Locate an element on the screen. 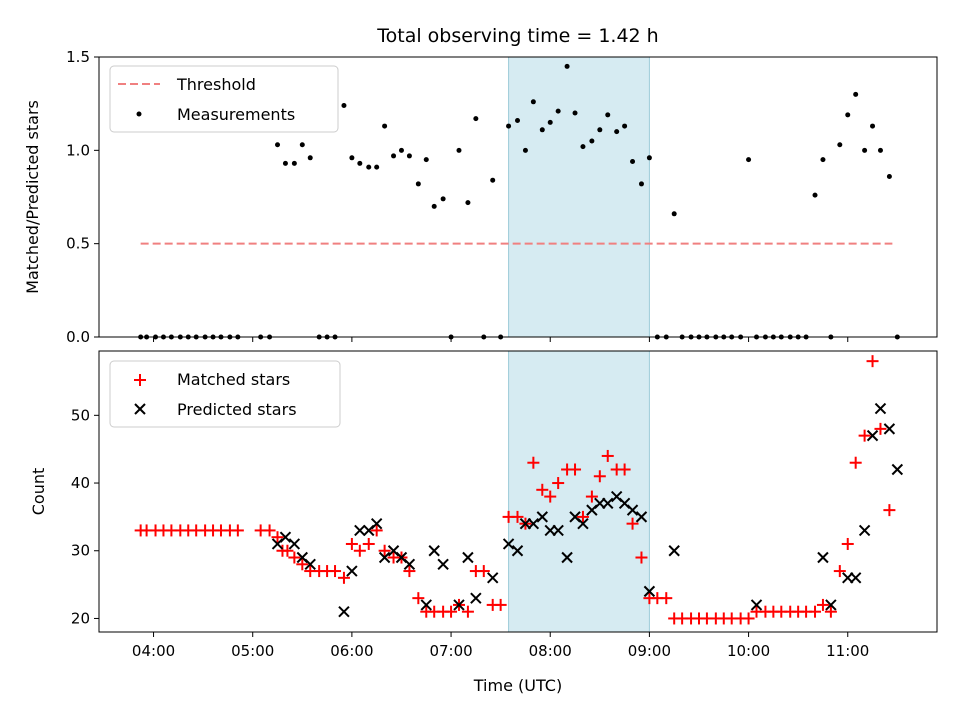 The width and height of the screenshot is (960, 720). bottom-y-tick-label: 50 is located at coordinates (80, 415).